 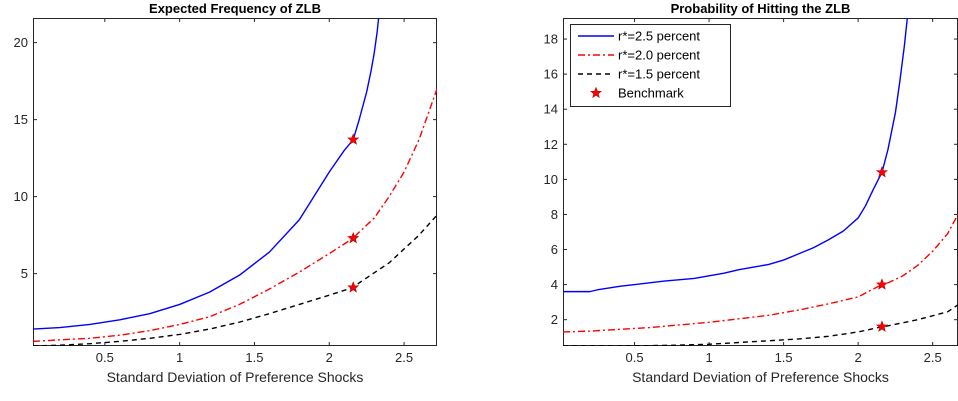 What do you see at coordinates (21, 42) in the screenshot?
I see `y-tick-label: 20` at bounding box center [21, 42].